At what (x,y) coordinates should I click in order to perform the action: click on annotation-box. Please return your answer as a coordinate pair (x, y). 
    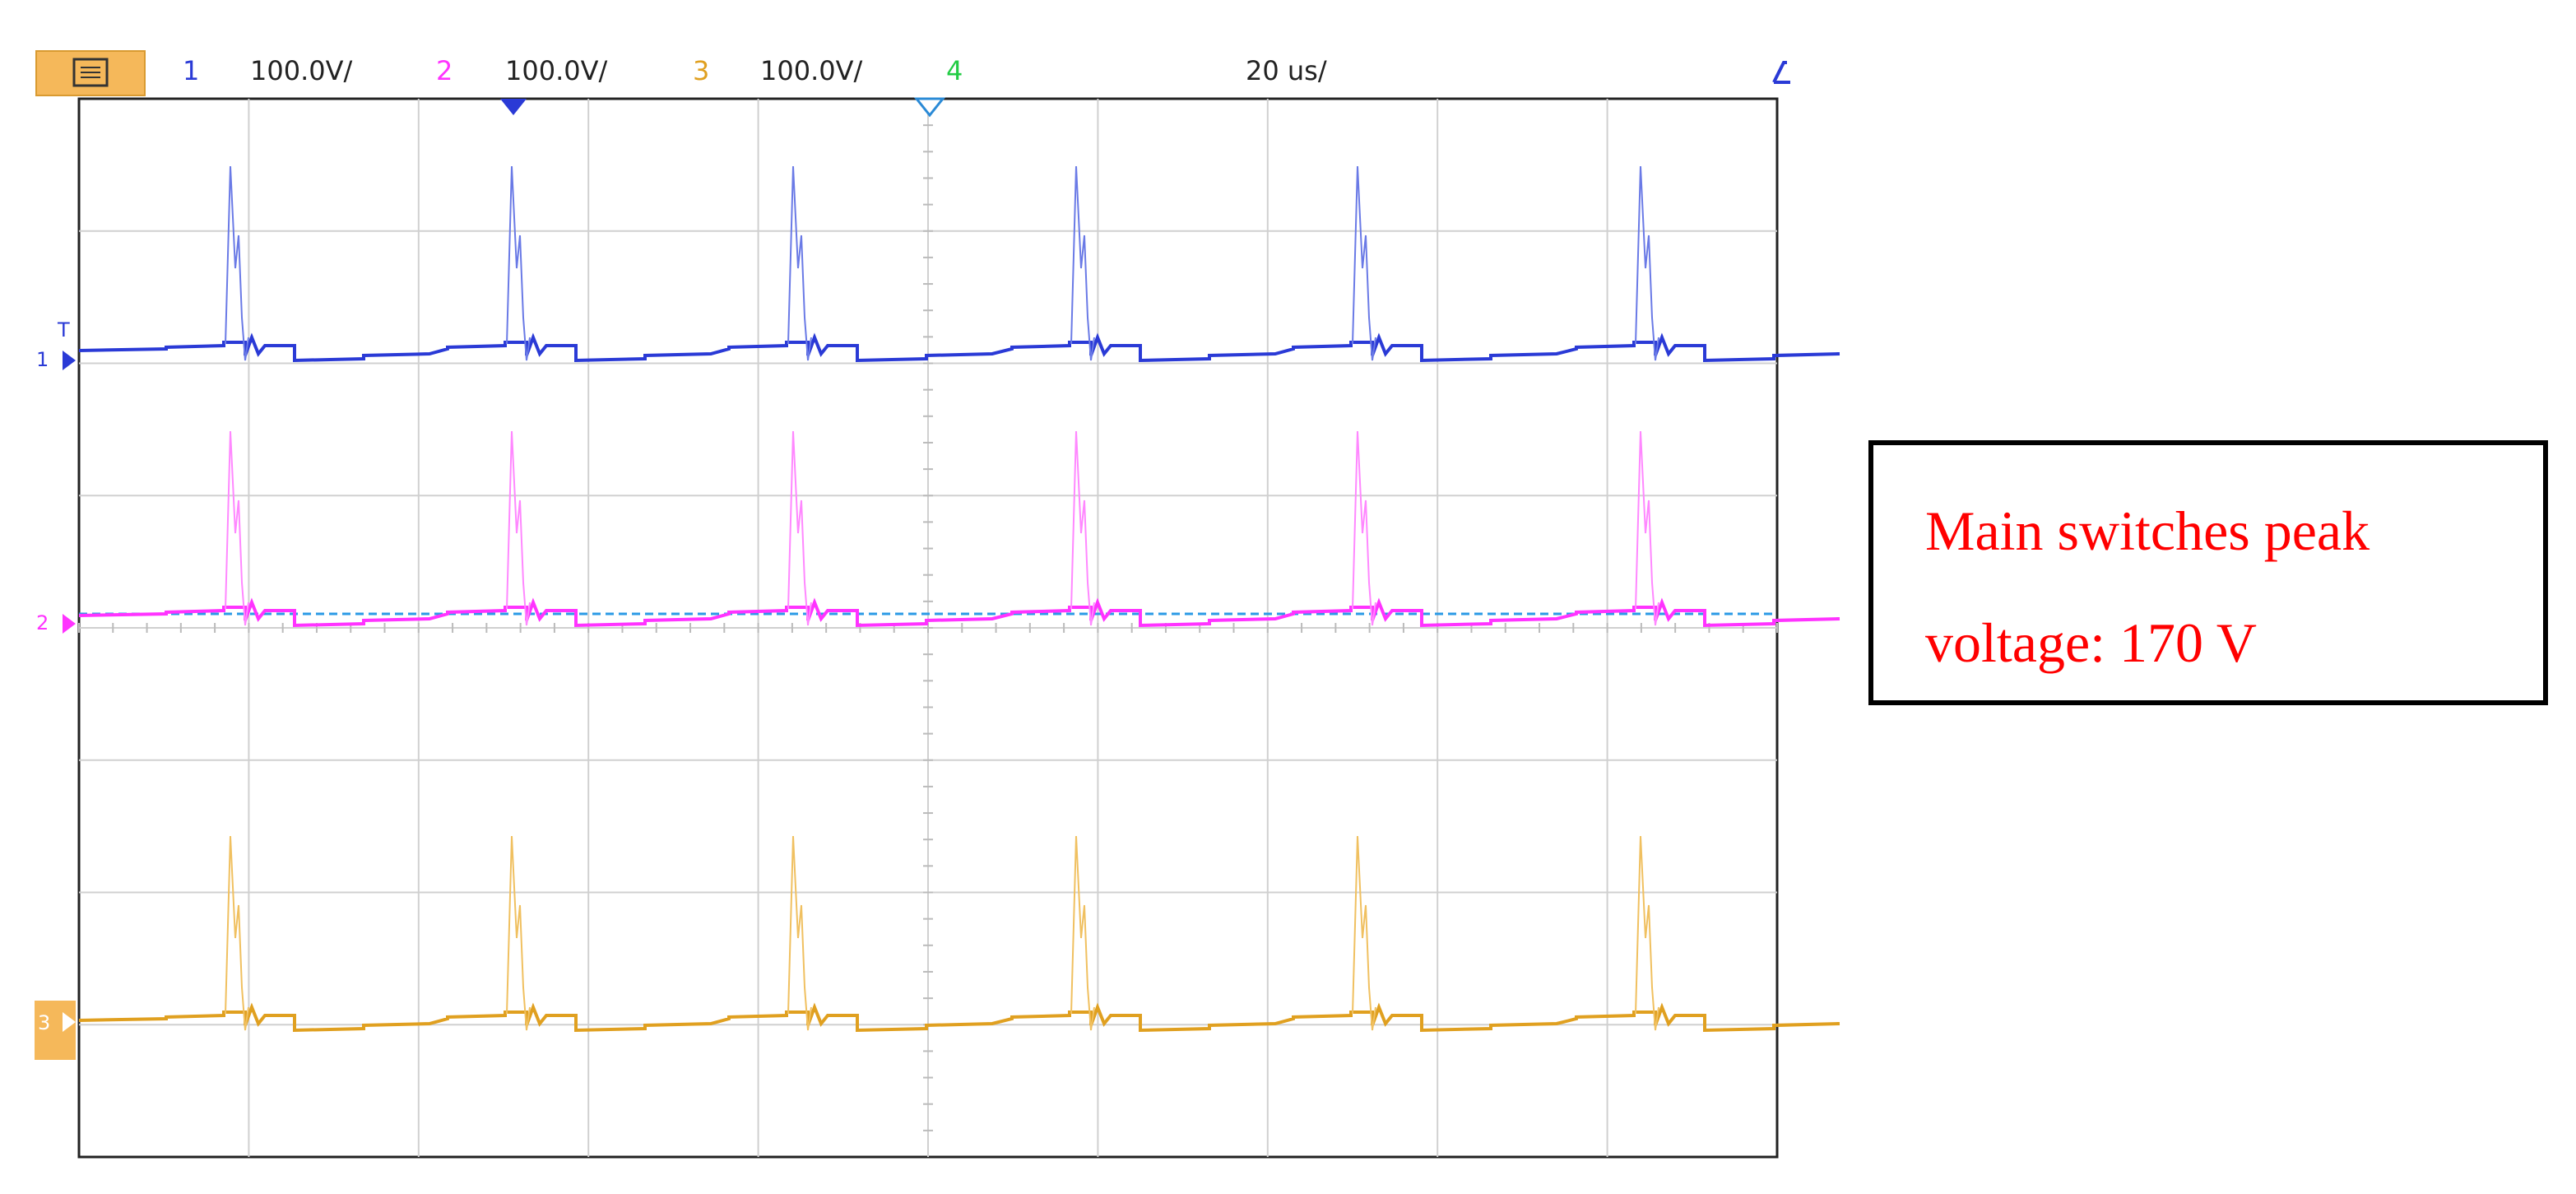
    Looking at the image, I should click on (2208, 572).